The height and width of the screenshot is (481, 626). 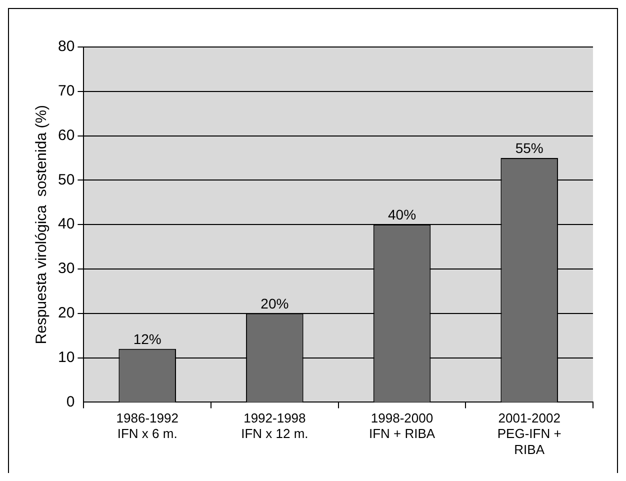 What do you see at coordinates (66, 135) in the screenshot?
I see `y-tick-label: 60` at bounding box center [66, 135].